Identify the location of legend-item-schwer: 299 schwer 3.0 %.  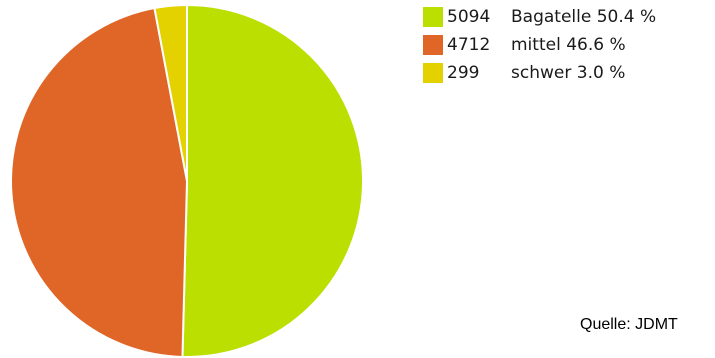
(539, 73).